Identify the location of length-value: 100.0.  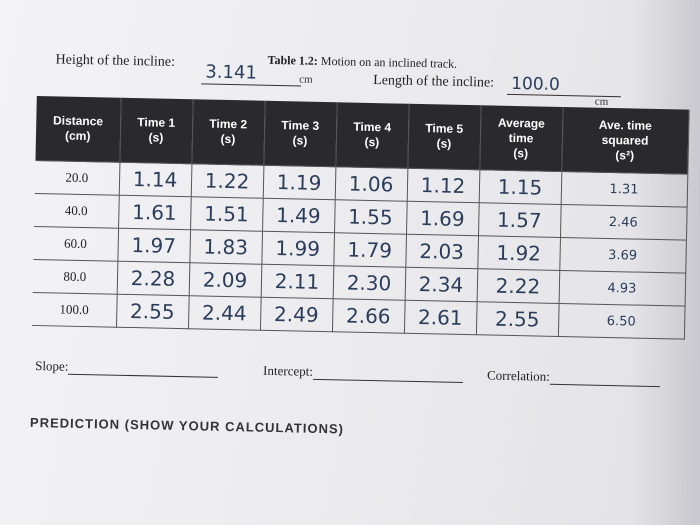
(564, 85).